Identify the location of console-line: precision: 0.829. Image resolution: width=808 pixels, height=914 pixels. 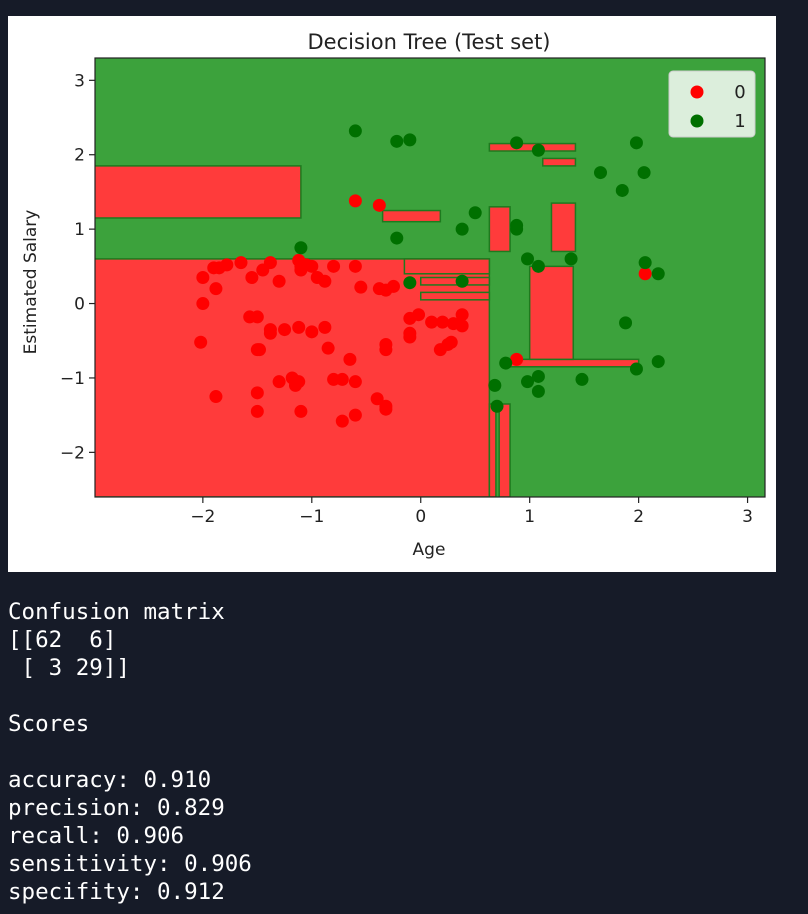
(116, 808).